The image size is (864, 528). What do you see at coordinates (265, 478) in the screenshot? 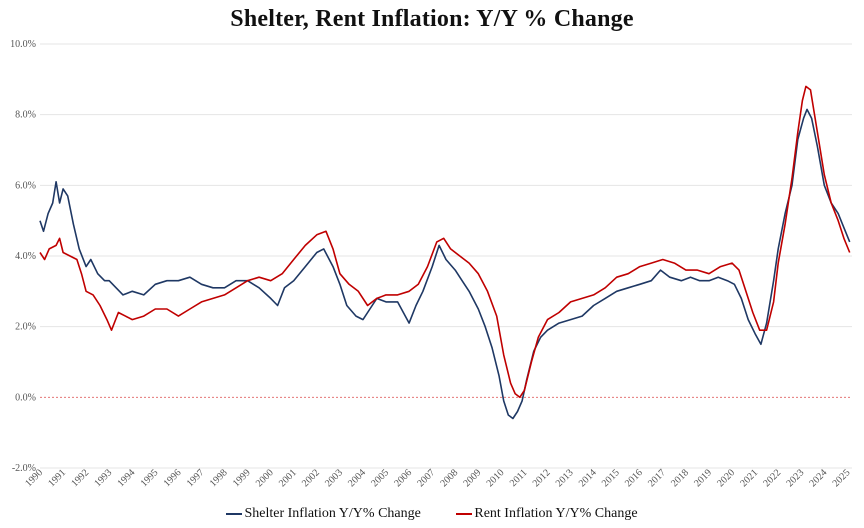
I see `x-tick-label: 2000` at bounding box center [265, 478].